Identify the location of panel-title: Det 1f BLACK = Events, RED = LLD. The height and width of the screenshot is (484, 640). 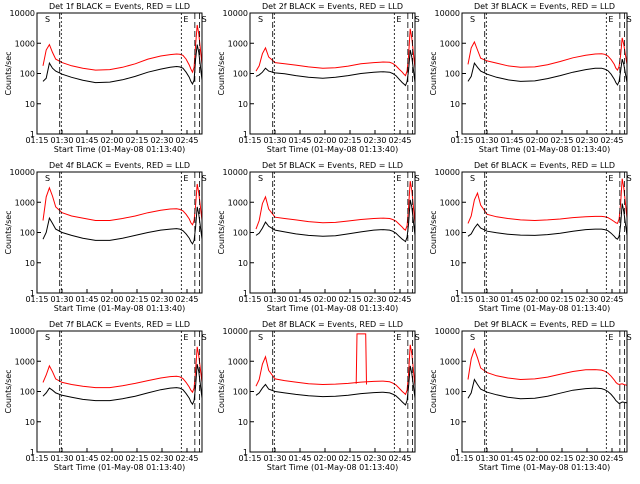
(119, 6).